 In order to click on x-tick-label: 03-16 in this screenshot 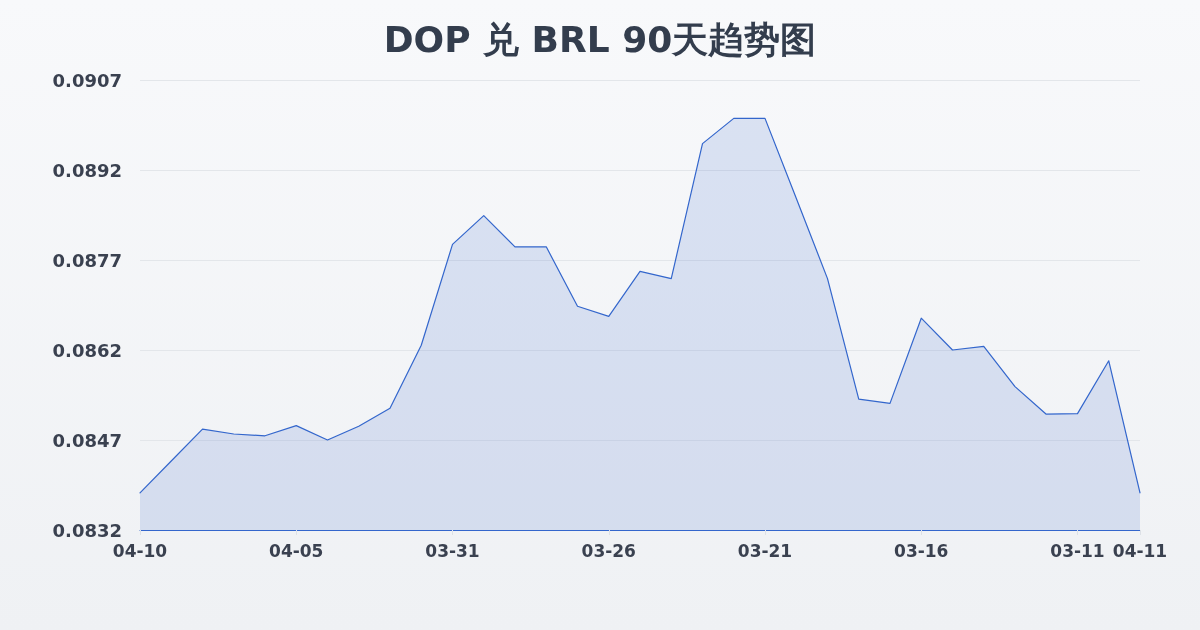, I will do `click(921, 550)`.